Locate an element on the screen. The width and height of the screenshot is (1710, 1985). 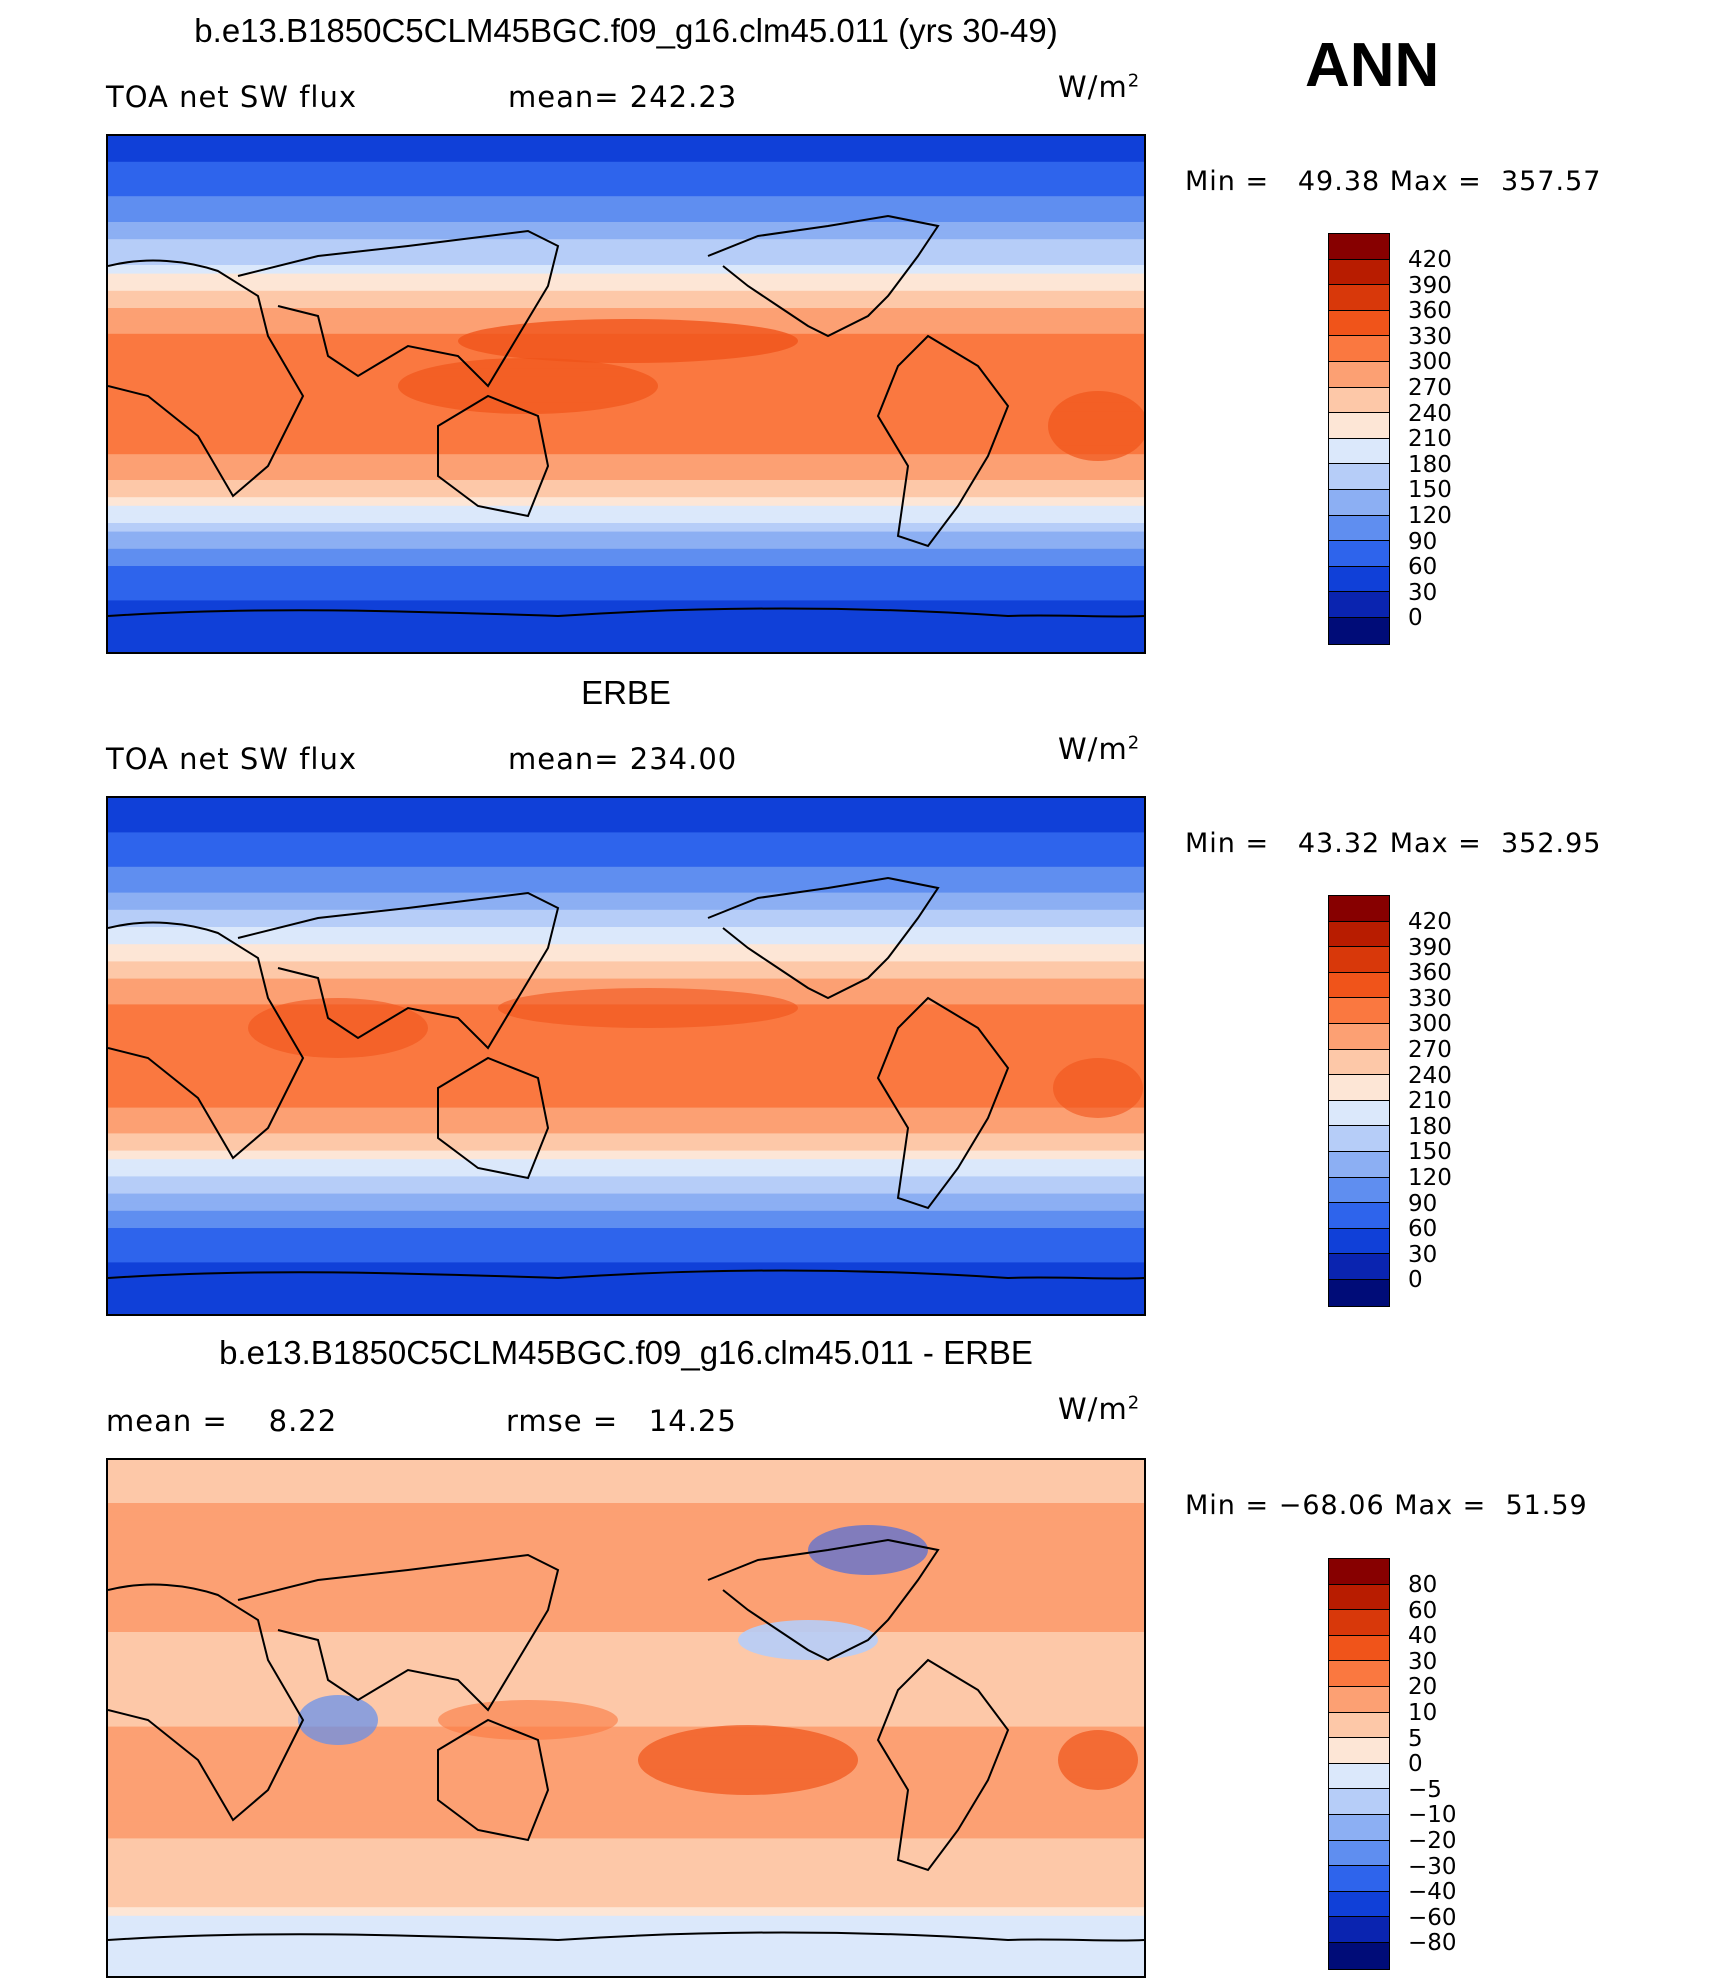
panel3-blue-anomaly-canada is located at coordinates (868, 1550).